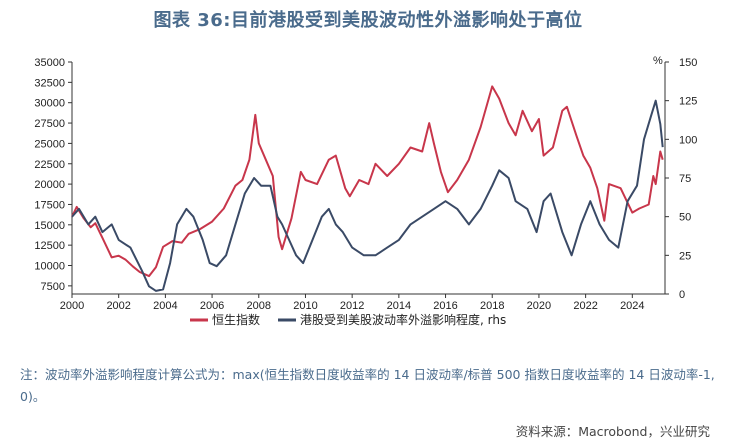 This screenshot has width=736, height=446. What do you see at coordinates (49, 246) in the screenshot?
I see `left-tick-label: 12500` at bounding box center [49, 246].